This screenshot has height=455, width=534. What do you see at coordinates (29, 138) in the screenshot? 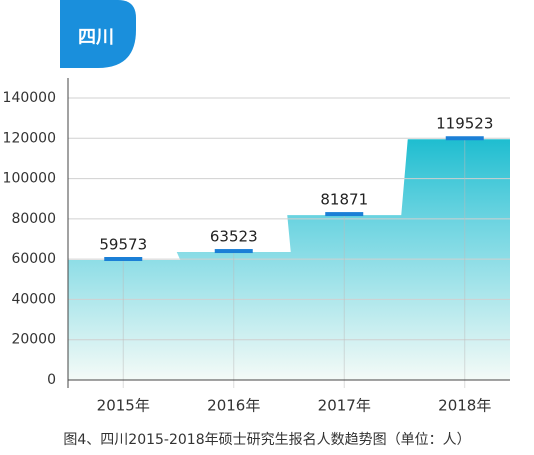
I see `y-tick-label: 120000` at bounding box center [29, 138].